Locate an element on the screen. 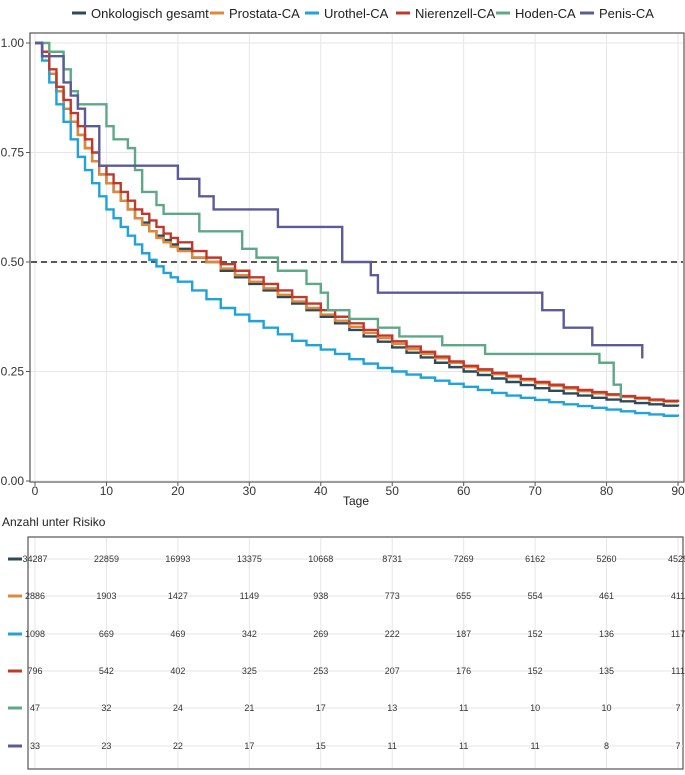 The image size is (685, 775). risk-value: 176 is located at coordinates (463, 671).